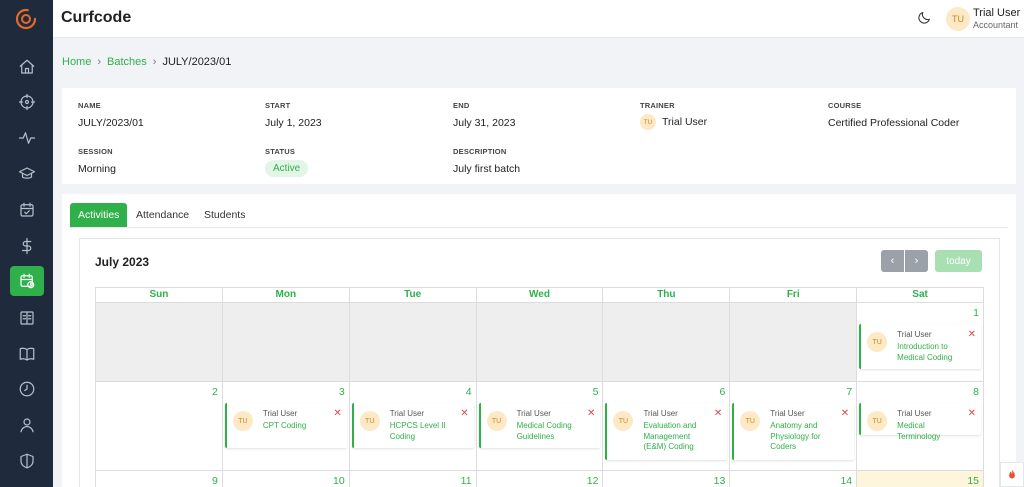 The height and width of the screenshot is (487, 1024). I want to click on user-avatar: TU, so click(958, 19).